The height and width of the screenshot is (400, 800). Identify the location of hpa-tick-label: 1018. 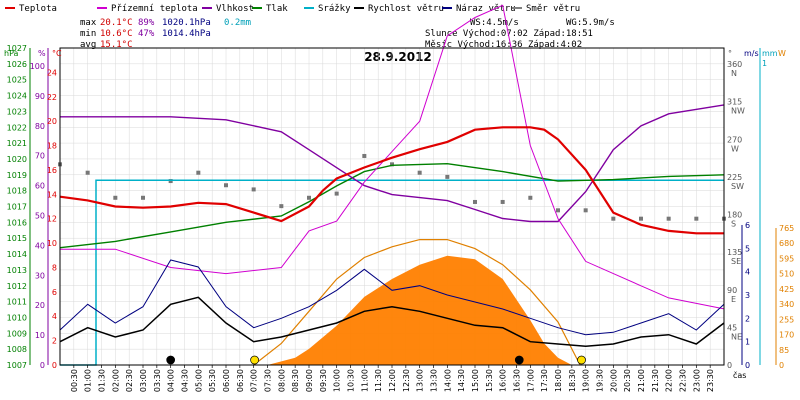
(17, 191).